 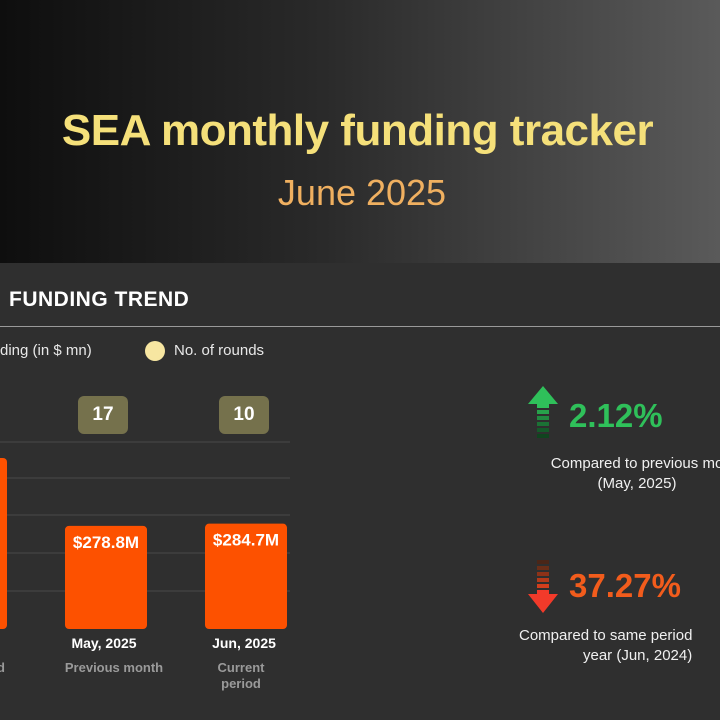 What do you see at coordinates (362, 192) in the screenshot?
I see `page-subtitle: June 2025` at bounding box center [362, 192].